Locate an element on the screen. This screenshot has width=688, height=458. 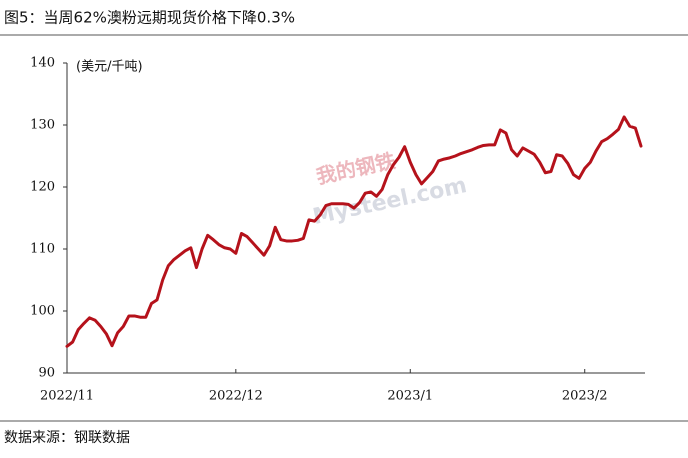
y-tick-label: 120 is located at coordinates (42, 187).